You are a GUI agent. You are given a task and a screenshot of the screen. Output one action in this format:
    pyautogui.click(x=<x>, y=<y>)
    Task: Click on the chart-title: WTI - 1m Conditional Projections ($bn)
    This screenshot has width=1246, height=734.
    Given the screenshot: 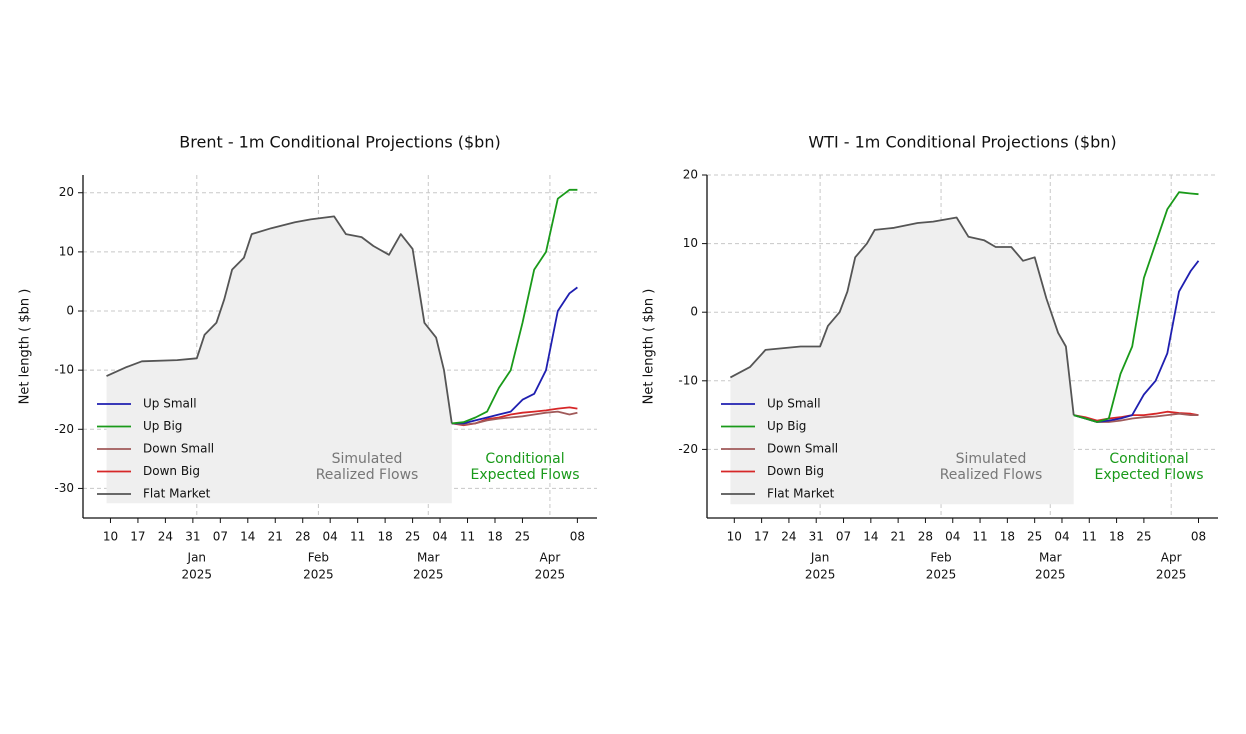 What is the action you would take?
    pyautogui.click(x=962, y=142)
    